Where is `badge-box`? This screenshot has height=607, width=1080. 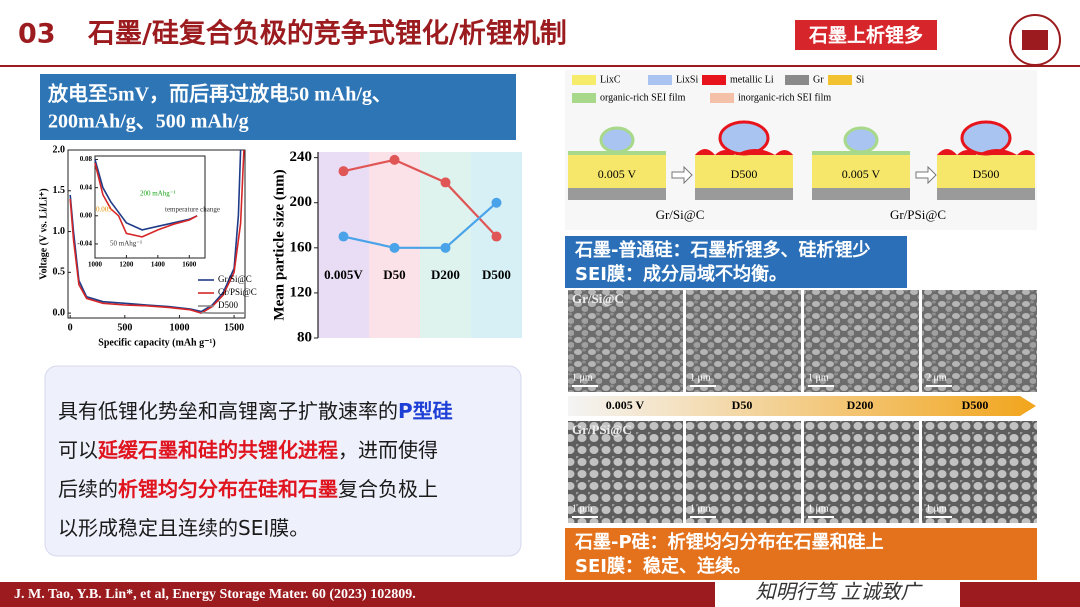
badge-box is located at coordinates (866, 35).